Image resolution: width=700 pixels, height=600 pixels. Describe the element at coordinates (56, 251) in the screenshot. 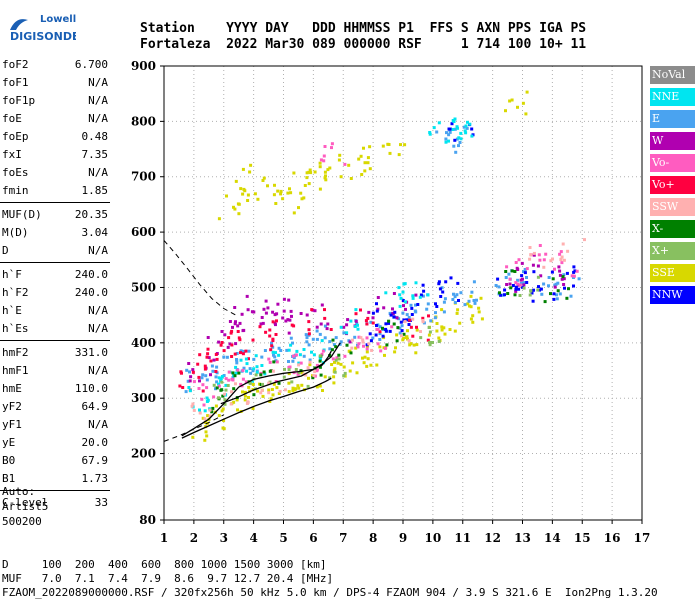

I see `param-row: D N/A` at that location.